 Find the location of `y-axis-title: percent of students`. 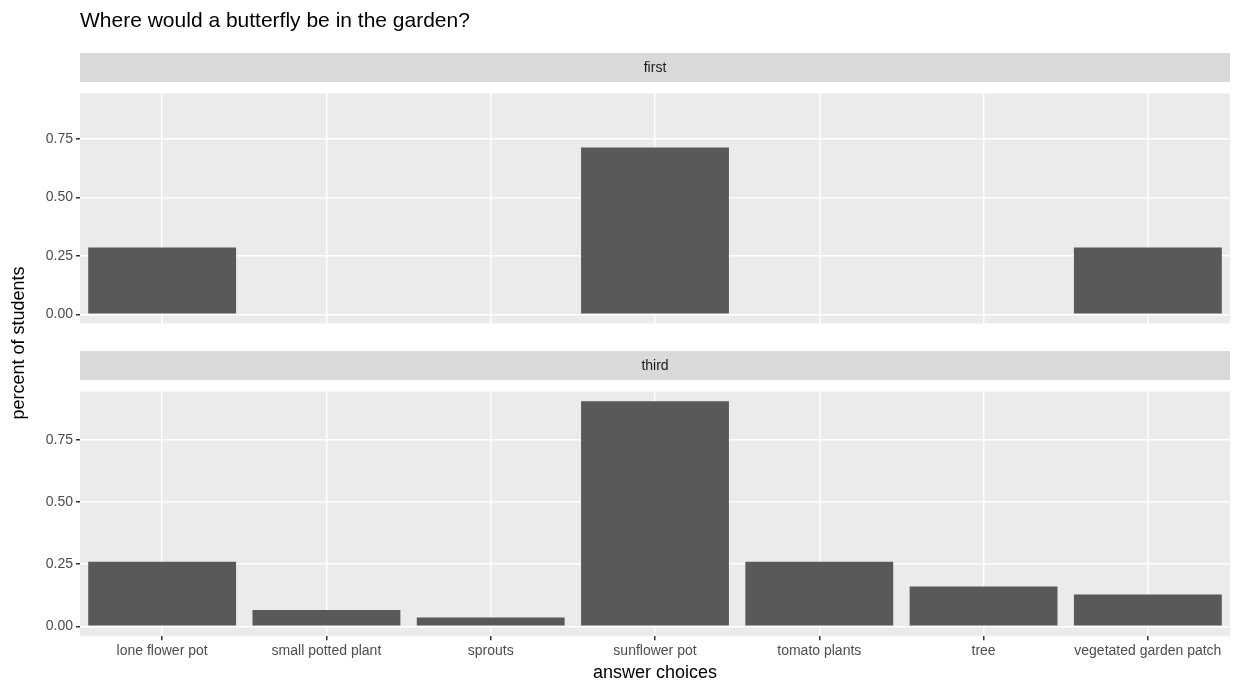

y-axis-title: percent of students is located at coordinates (18, 343).